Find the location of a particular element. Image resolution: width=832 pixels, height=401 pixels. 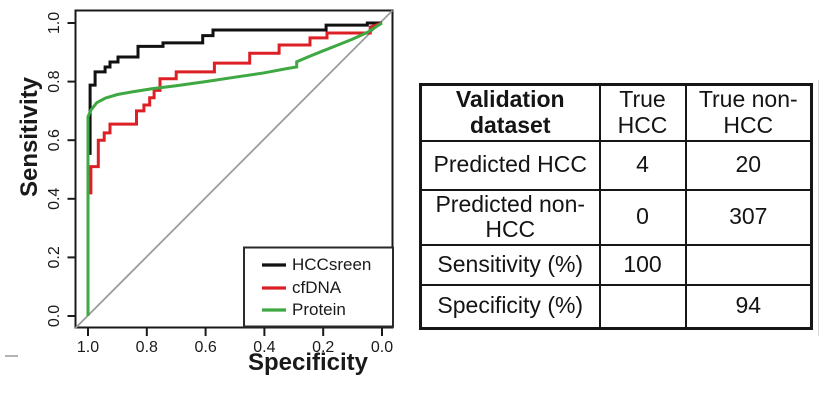

label-predicted-hcc: Predicted HCC is located at coordinates (510, 165).